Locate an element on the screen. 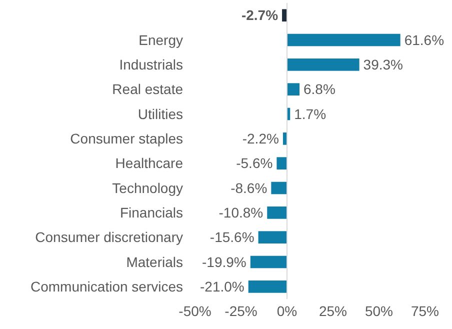 The width and height of the screenshot is (452, 329). y-tick-label: Communication services is located at coordinates (106, 286).